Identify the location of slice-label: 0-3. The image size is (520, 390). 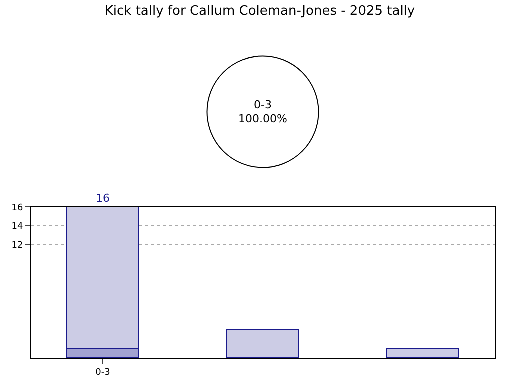
(263, 105).